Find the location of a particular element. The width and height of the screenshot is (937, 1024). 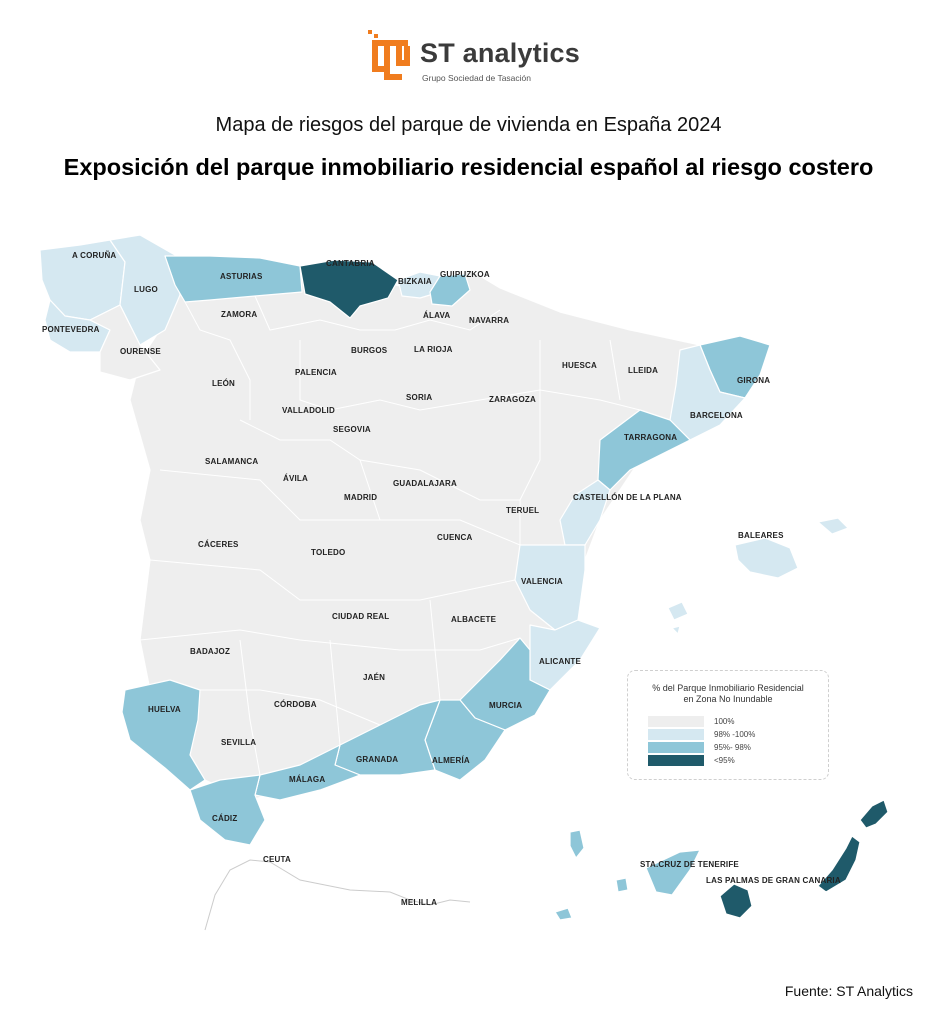

label-girona: GIRONA is located at coordinates (753, 380).